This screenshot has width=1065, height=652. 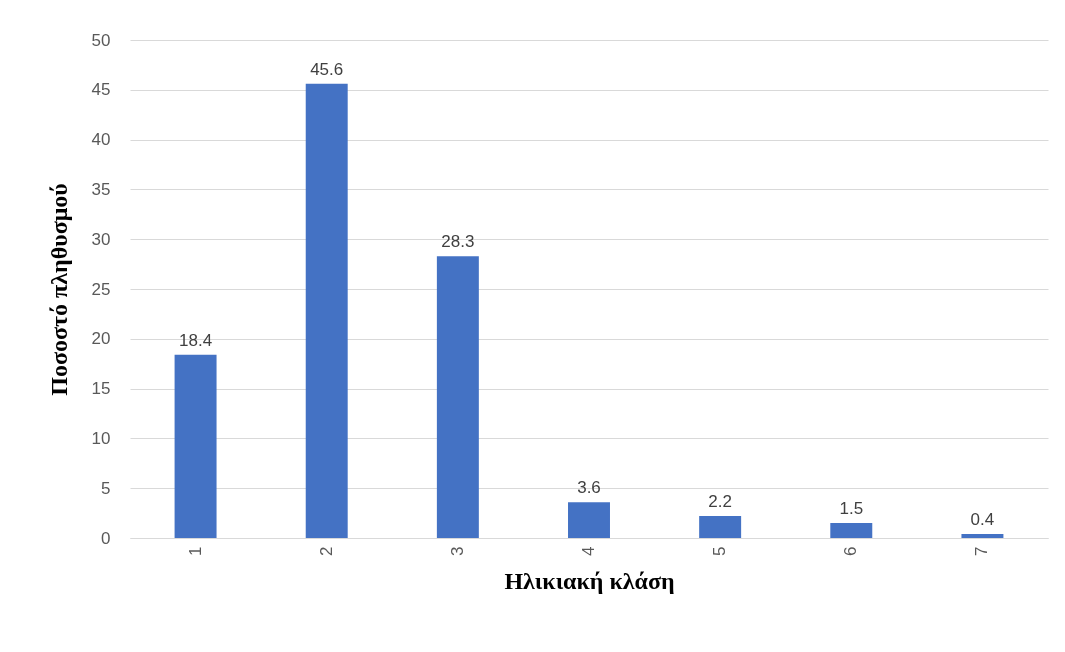 I want to click on y-axis-title: Ποσοστό πληθυσμού, so click(x=58, y=289).